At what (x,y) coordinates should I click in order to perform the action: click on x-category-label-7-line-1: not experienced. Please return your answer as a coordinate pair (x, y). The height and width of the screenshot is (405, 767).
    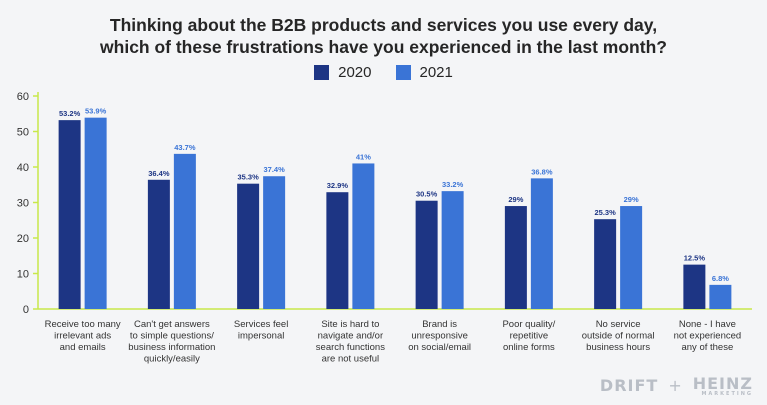
    Looking at the image, I should click on (708, 336).